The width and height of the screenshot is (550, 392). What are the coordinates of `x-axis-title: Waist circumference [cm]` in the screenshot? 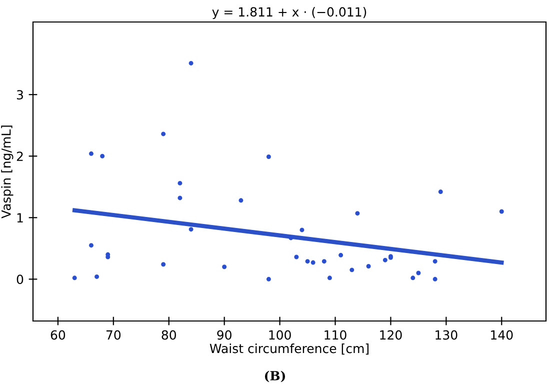 It's located at (289, 349).